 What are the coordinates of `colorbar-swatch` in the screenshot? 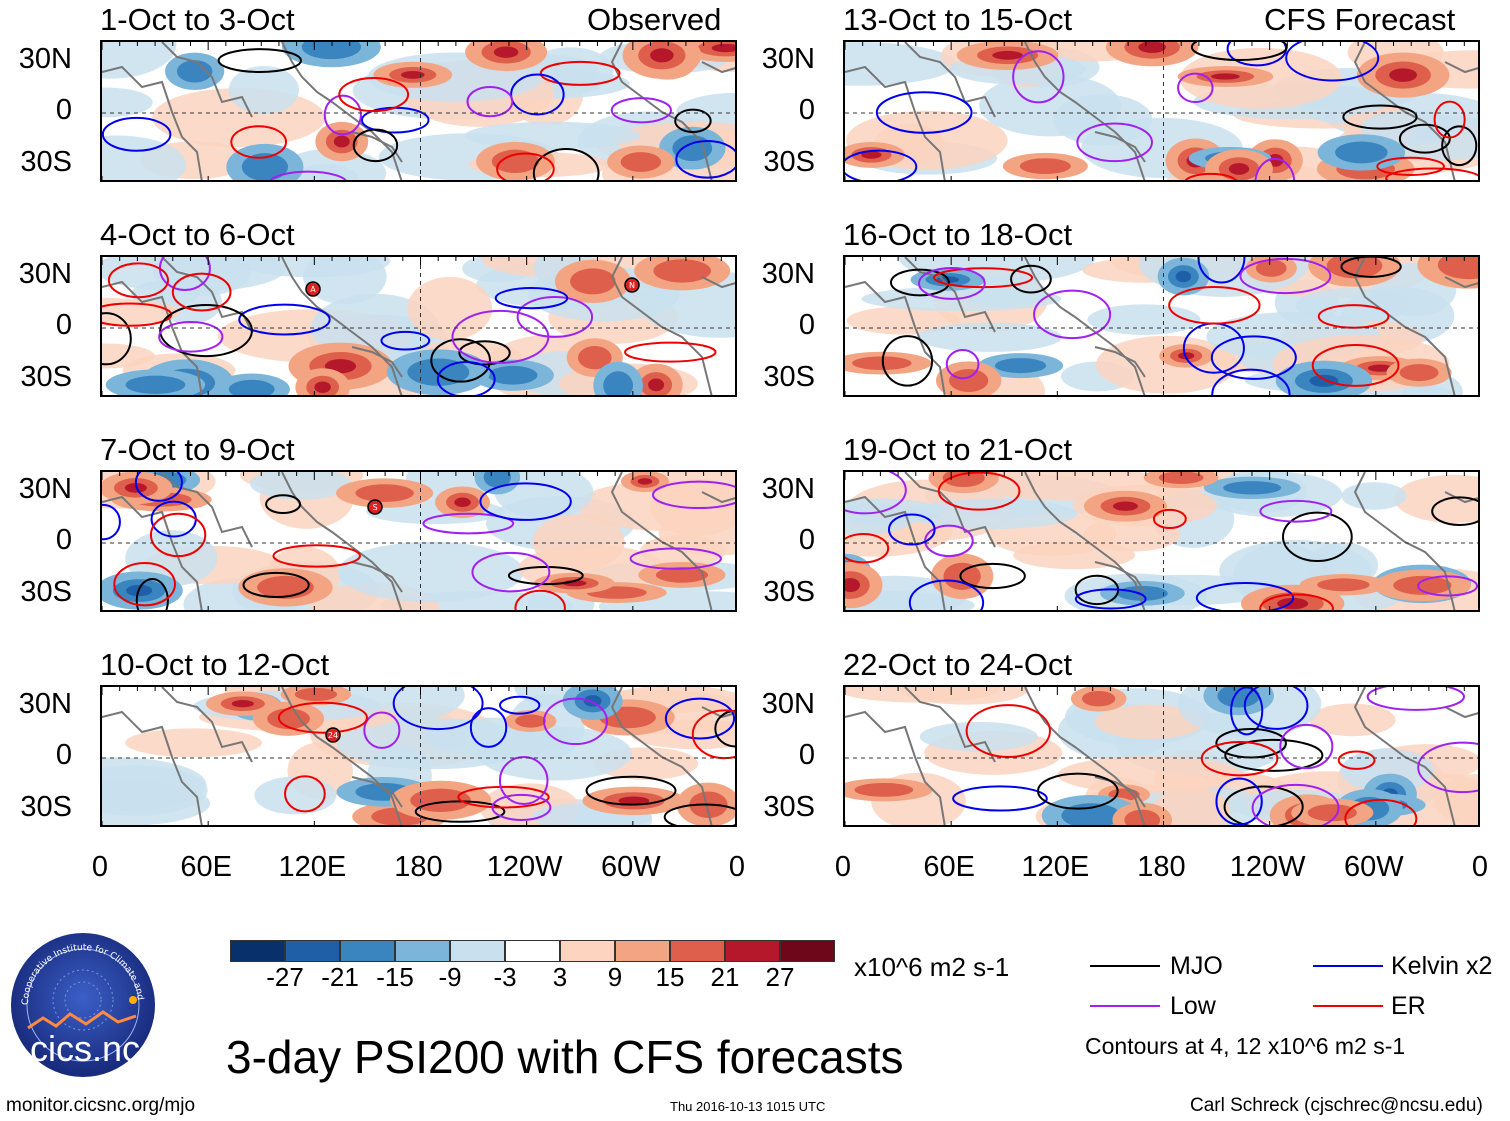 It's located at (367, 951).